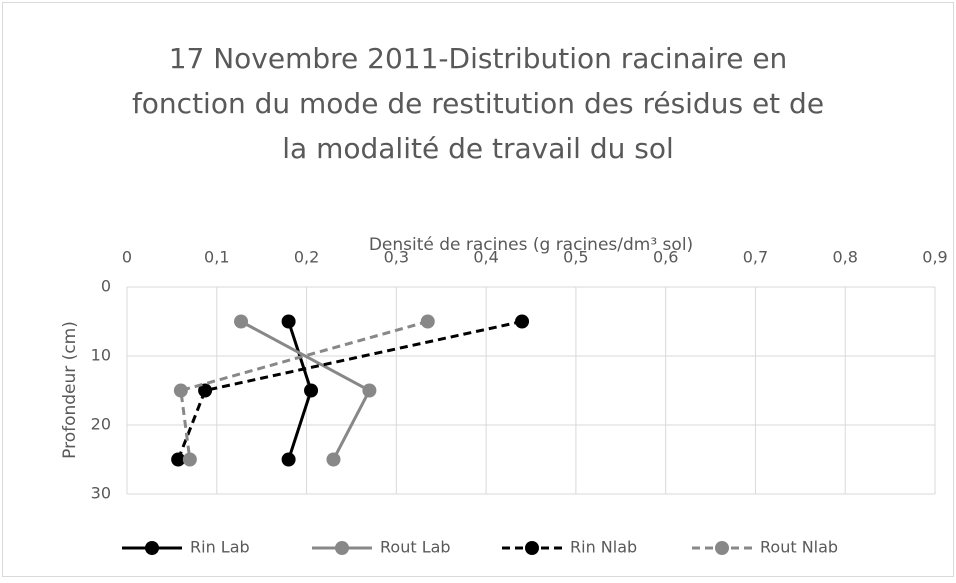  I want to click on y-tick-label: 0, so click(106, 286).